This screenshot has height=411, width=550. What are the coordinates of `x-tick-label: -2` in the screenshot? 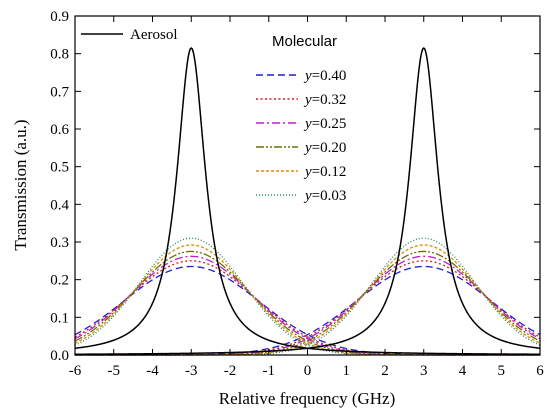 It's located at (230, 371).